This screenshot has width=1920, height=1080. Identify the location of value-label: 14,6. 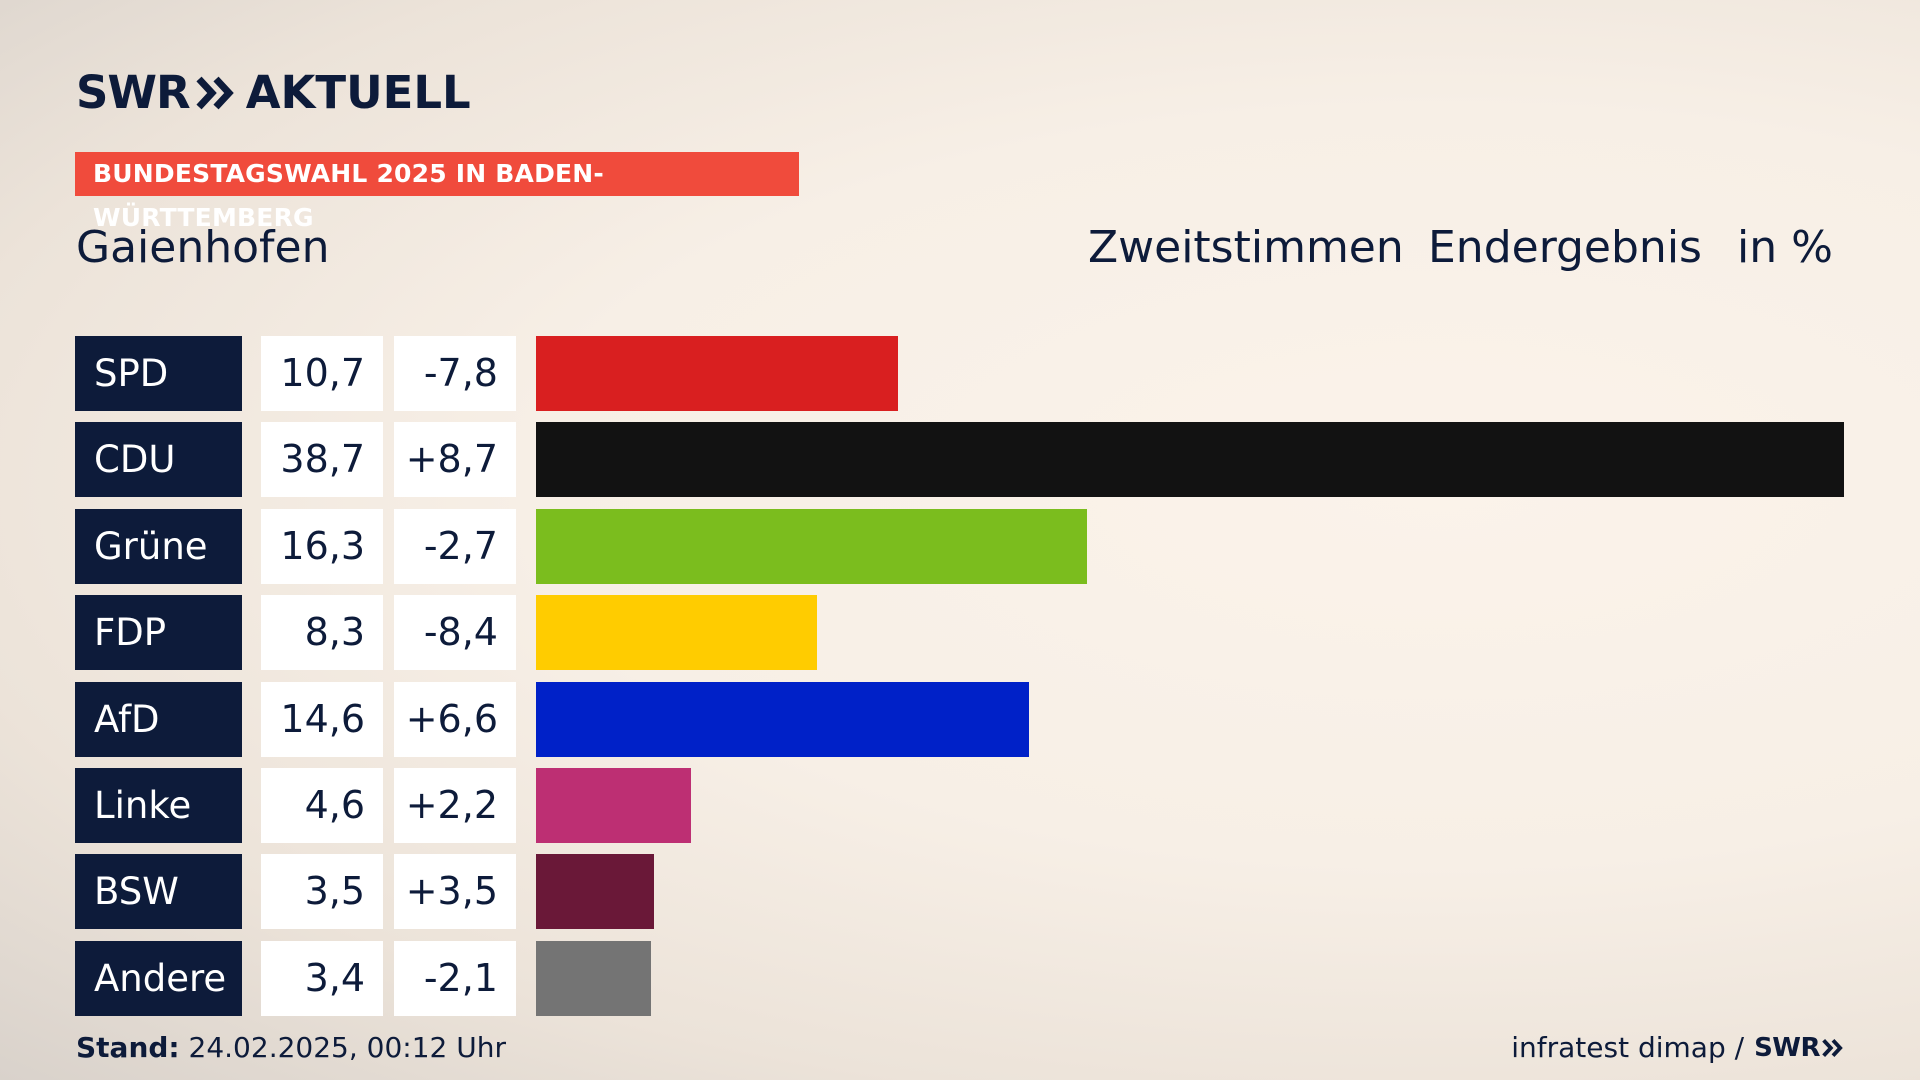
(322, 719).